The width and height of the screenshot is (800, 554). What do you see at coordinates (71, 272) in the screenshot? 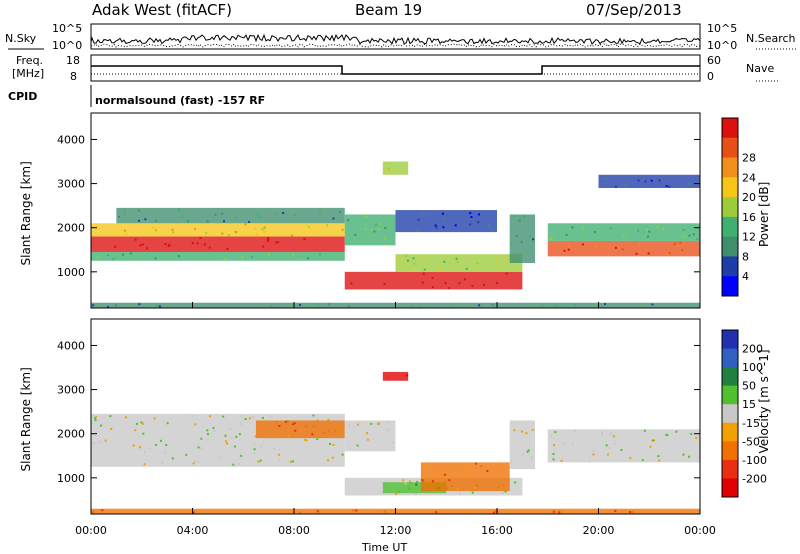
I see `y-tick-label: 1000` at bounding box center [71, 272].